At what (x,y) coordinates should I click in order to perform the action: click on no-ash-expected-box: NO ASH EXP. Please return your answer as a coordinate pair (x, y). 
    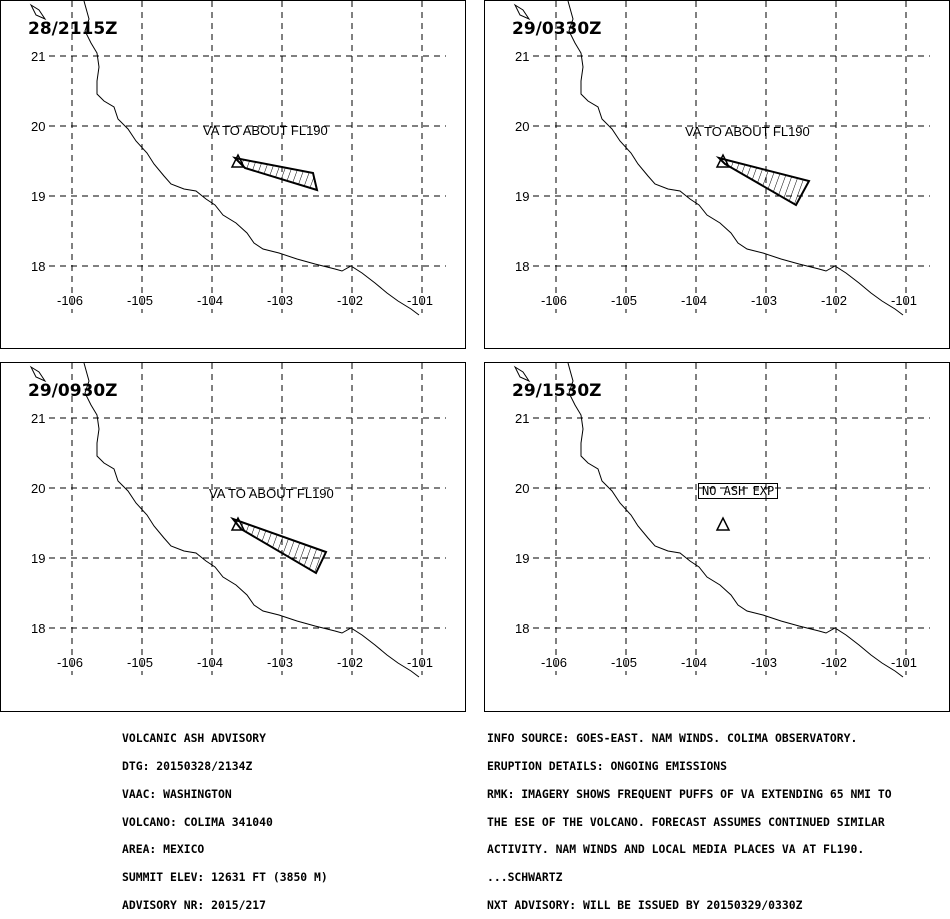
    Looking at the image, I should click on (738, 491).